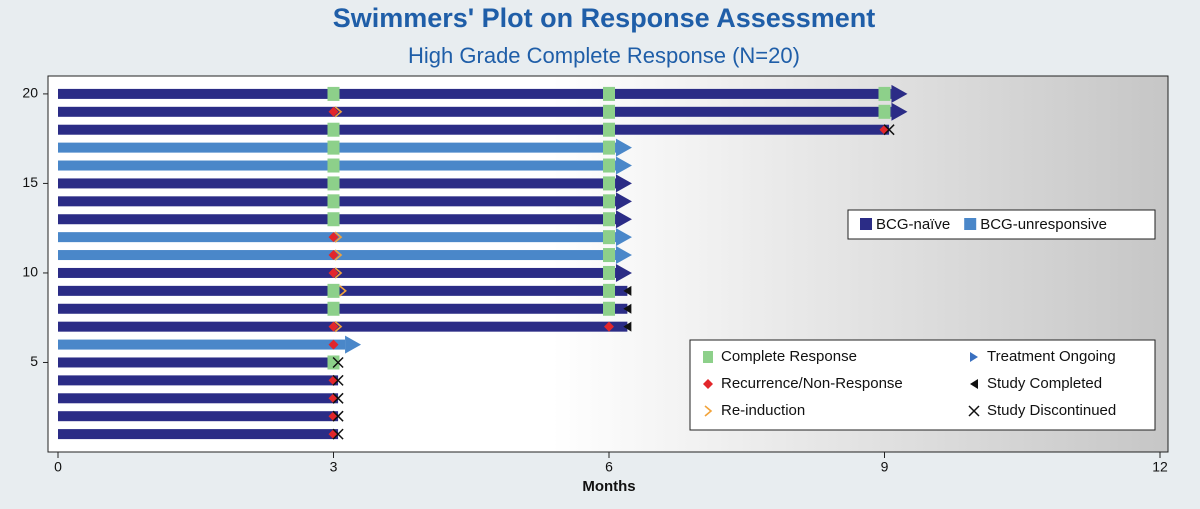 Image resolution: width=1200 pixels, height=509 pixels. I want to click on legend-label: BCG-unresponsive, so click(1043, 224).